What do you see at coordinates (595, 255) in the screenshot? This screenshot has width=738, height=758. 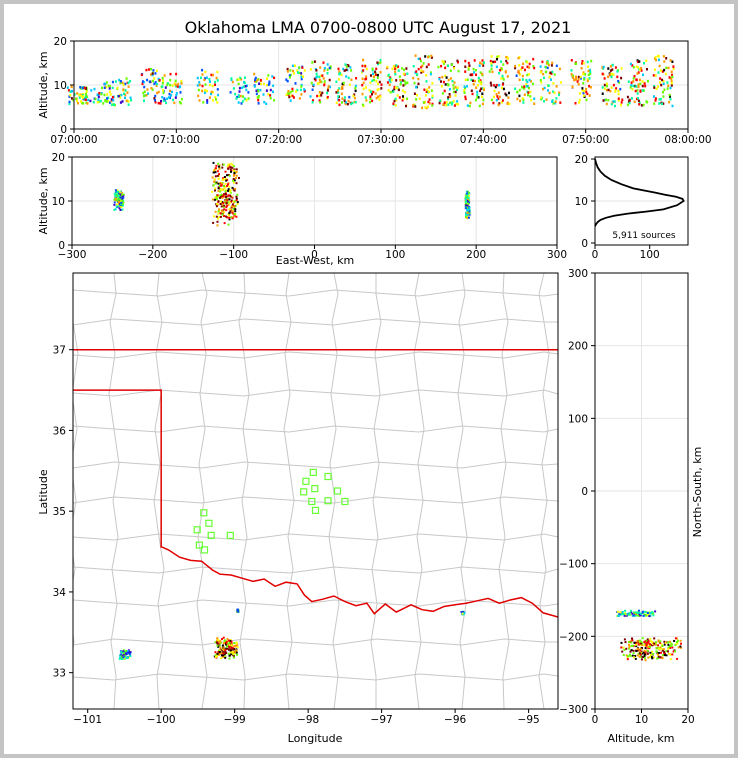 I see `histogram-xtick-label: 0` at bounding box center [595, 255].